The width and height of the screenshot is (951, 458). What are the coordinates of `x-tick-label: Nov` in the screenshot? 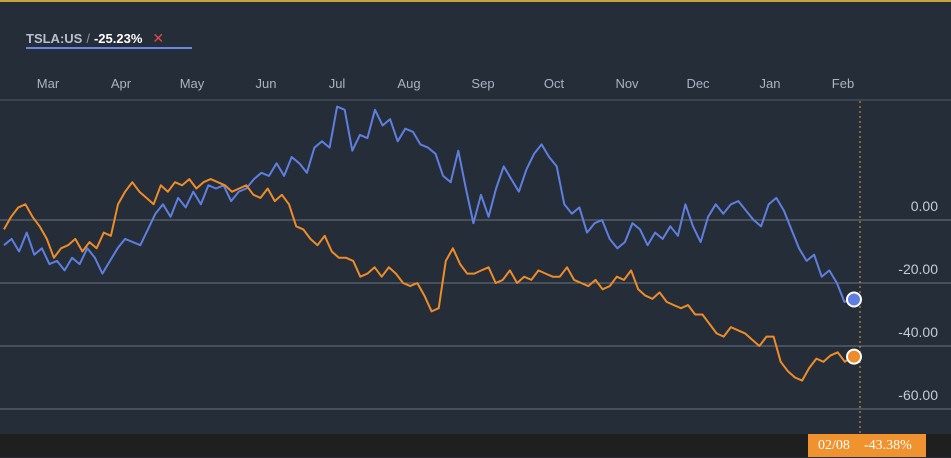 It's located at (627, 83).